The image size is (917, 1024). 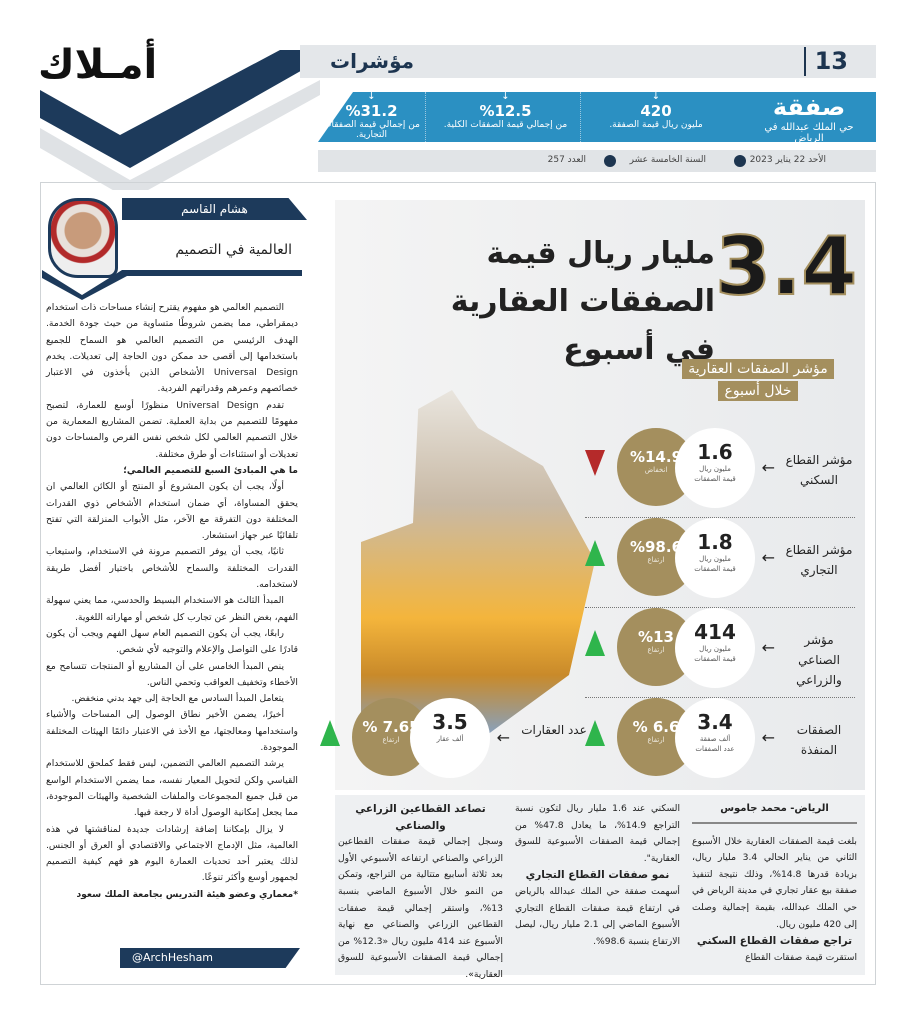 I want to click on top-bar: مؤشرات 13, so click(x=588, y=61).